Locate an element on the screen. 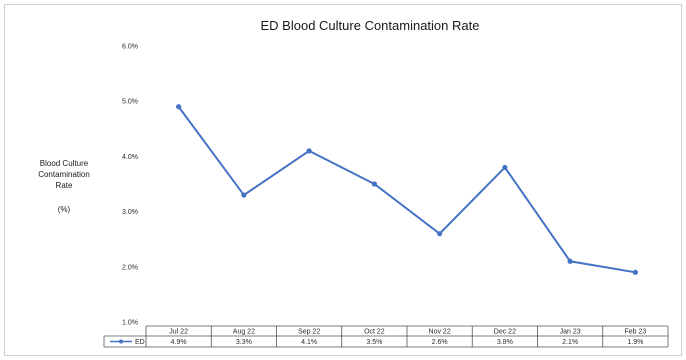 The width and height of the screenshot is (686, 360). y-axis-unit: (%) is located at coordinates (64, 209).